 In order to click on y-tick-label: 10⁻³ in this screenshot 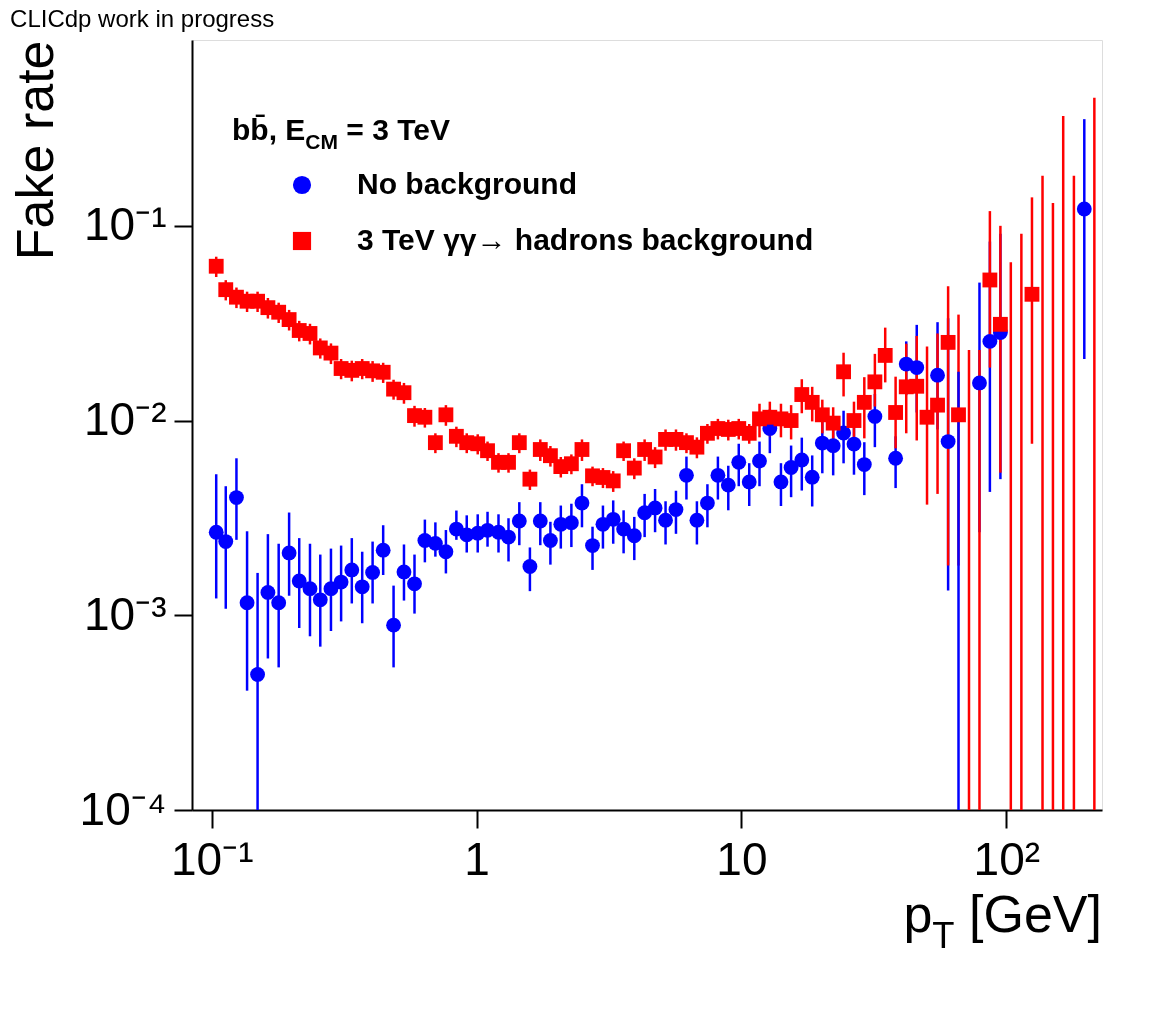, I will do `click(125, 613)`.